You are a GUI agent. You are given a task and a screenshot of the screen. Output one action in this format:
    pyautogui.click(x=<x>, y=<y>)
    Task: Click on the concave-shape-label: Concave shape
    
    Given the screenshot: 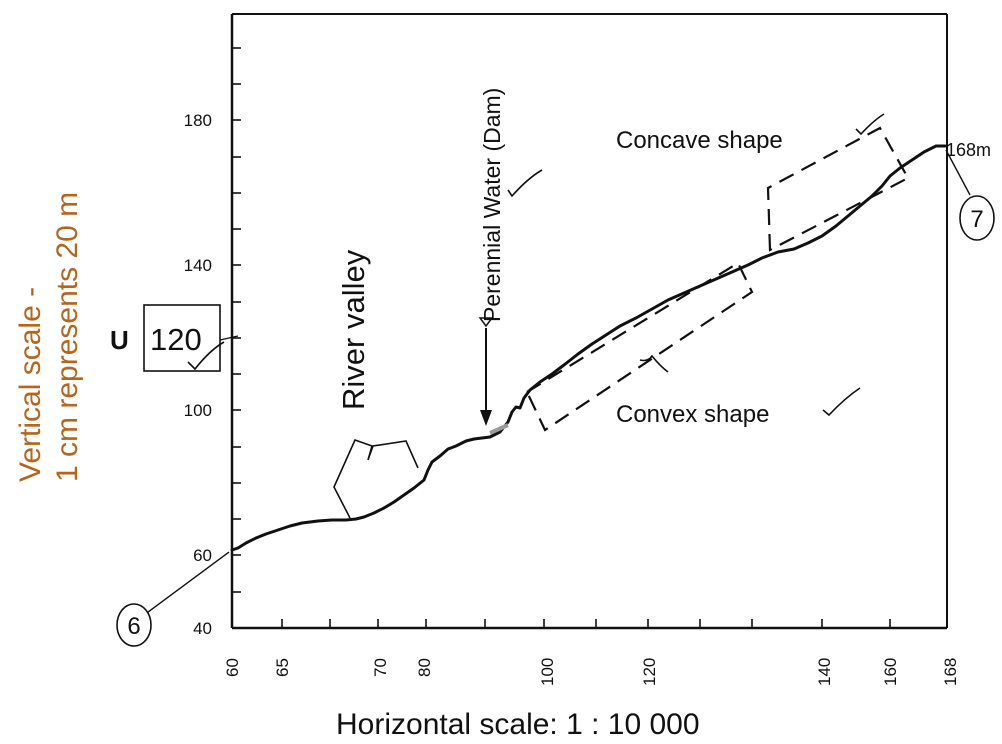 What is the action you would take?
    pyautogui.click(x=699, y=140)
    